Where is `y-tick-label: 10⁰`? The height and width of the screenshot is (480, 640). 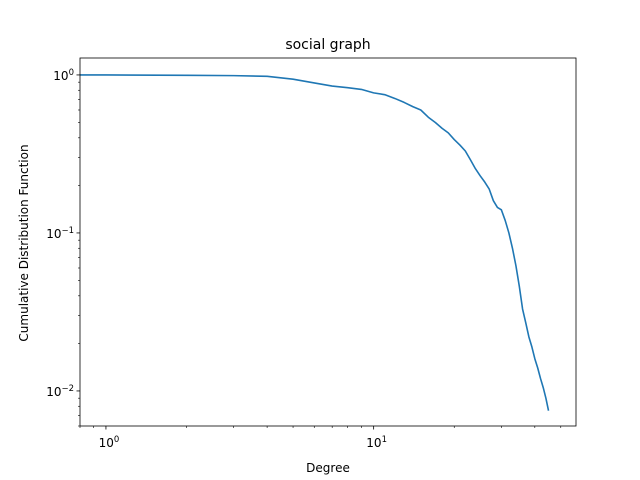
y-tick-label: 10⁰ is located at coordinates (63, 75).